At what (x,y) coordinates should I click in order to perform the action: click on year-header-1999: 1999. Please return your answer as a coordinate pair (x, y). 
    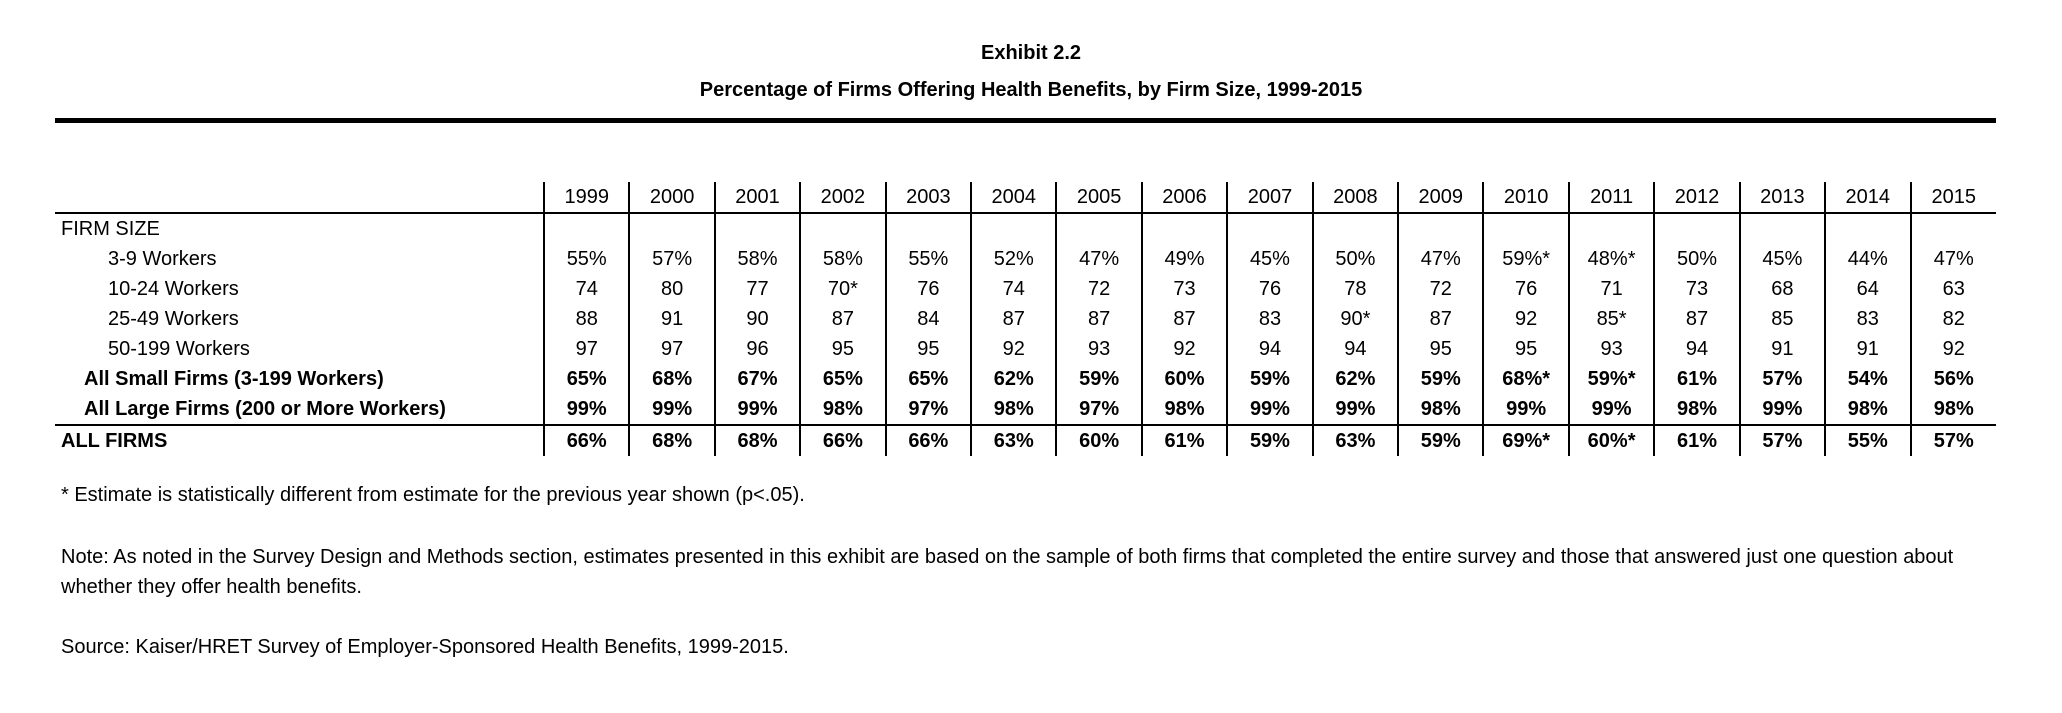
    Looking at the image, I should click on (586, 198).